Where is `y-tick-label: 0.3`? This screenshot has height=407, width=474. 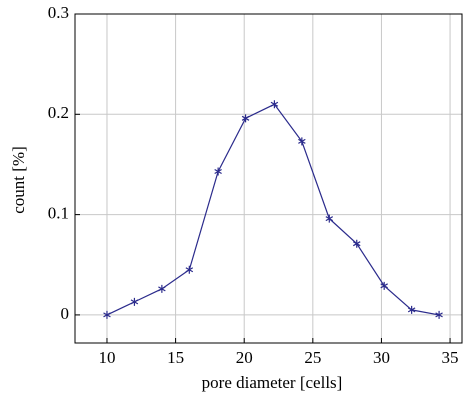
y-tick-label: 0.3 is located at coordinates (58, 12).